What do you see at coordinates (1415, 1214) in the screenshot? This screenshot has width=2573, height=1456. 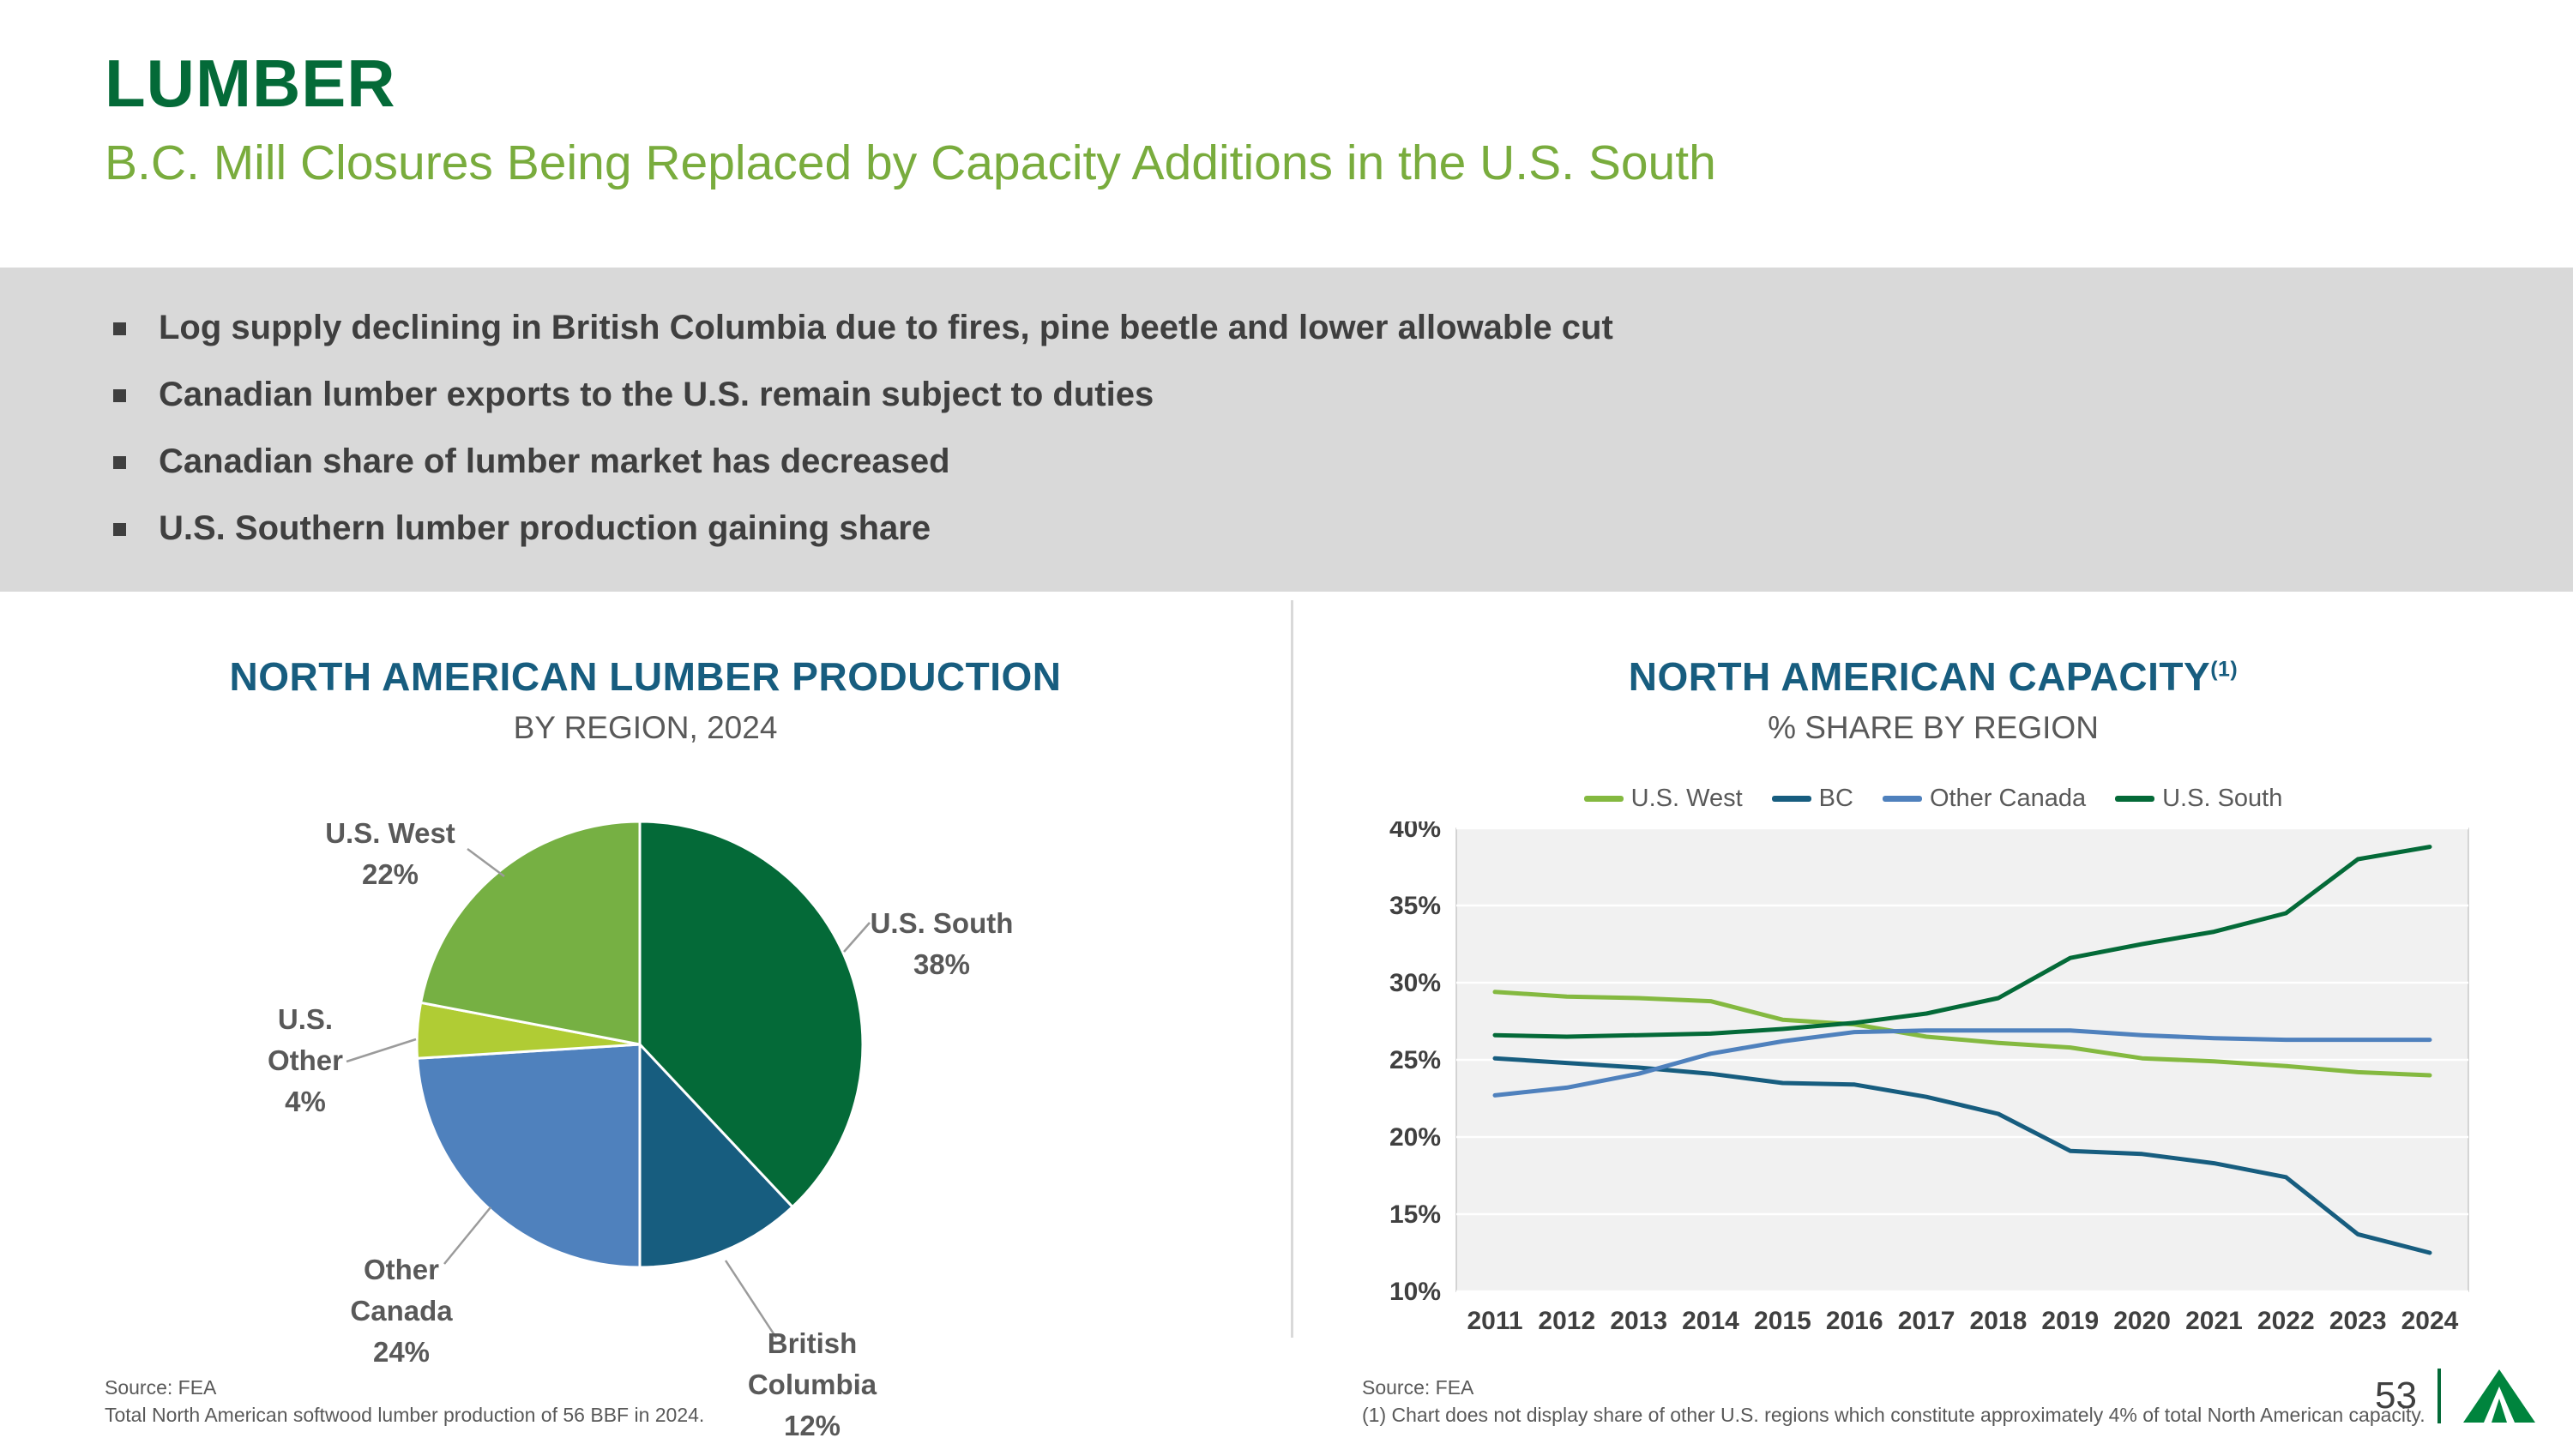 I see `y-axis-tick-label: 15%` at bounding box center [1415, 1214].